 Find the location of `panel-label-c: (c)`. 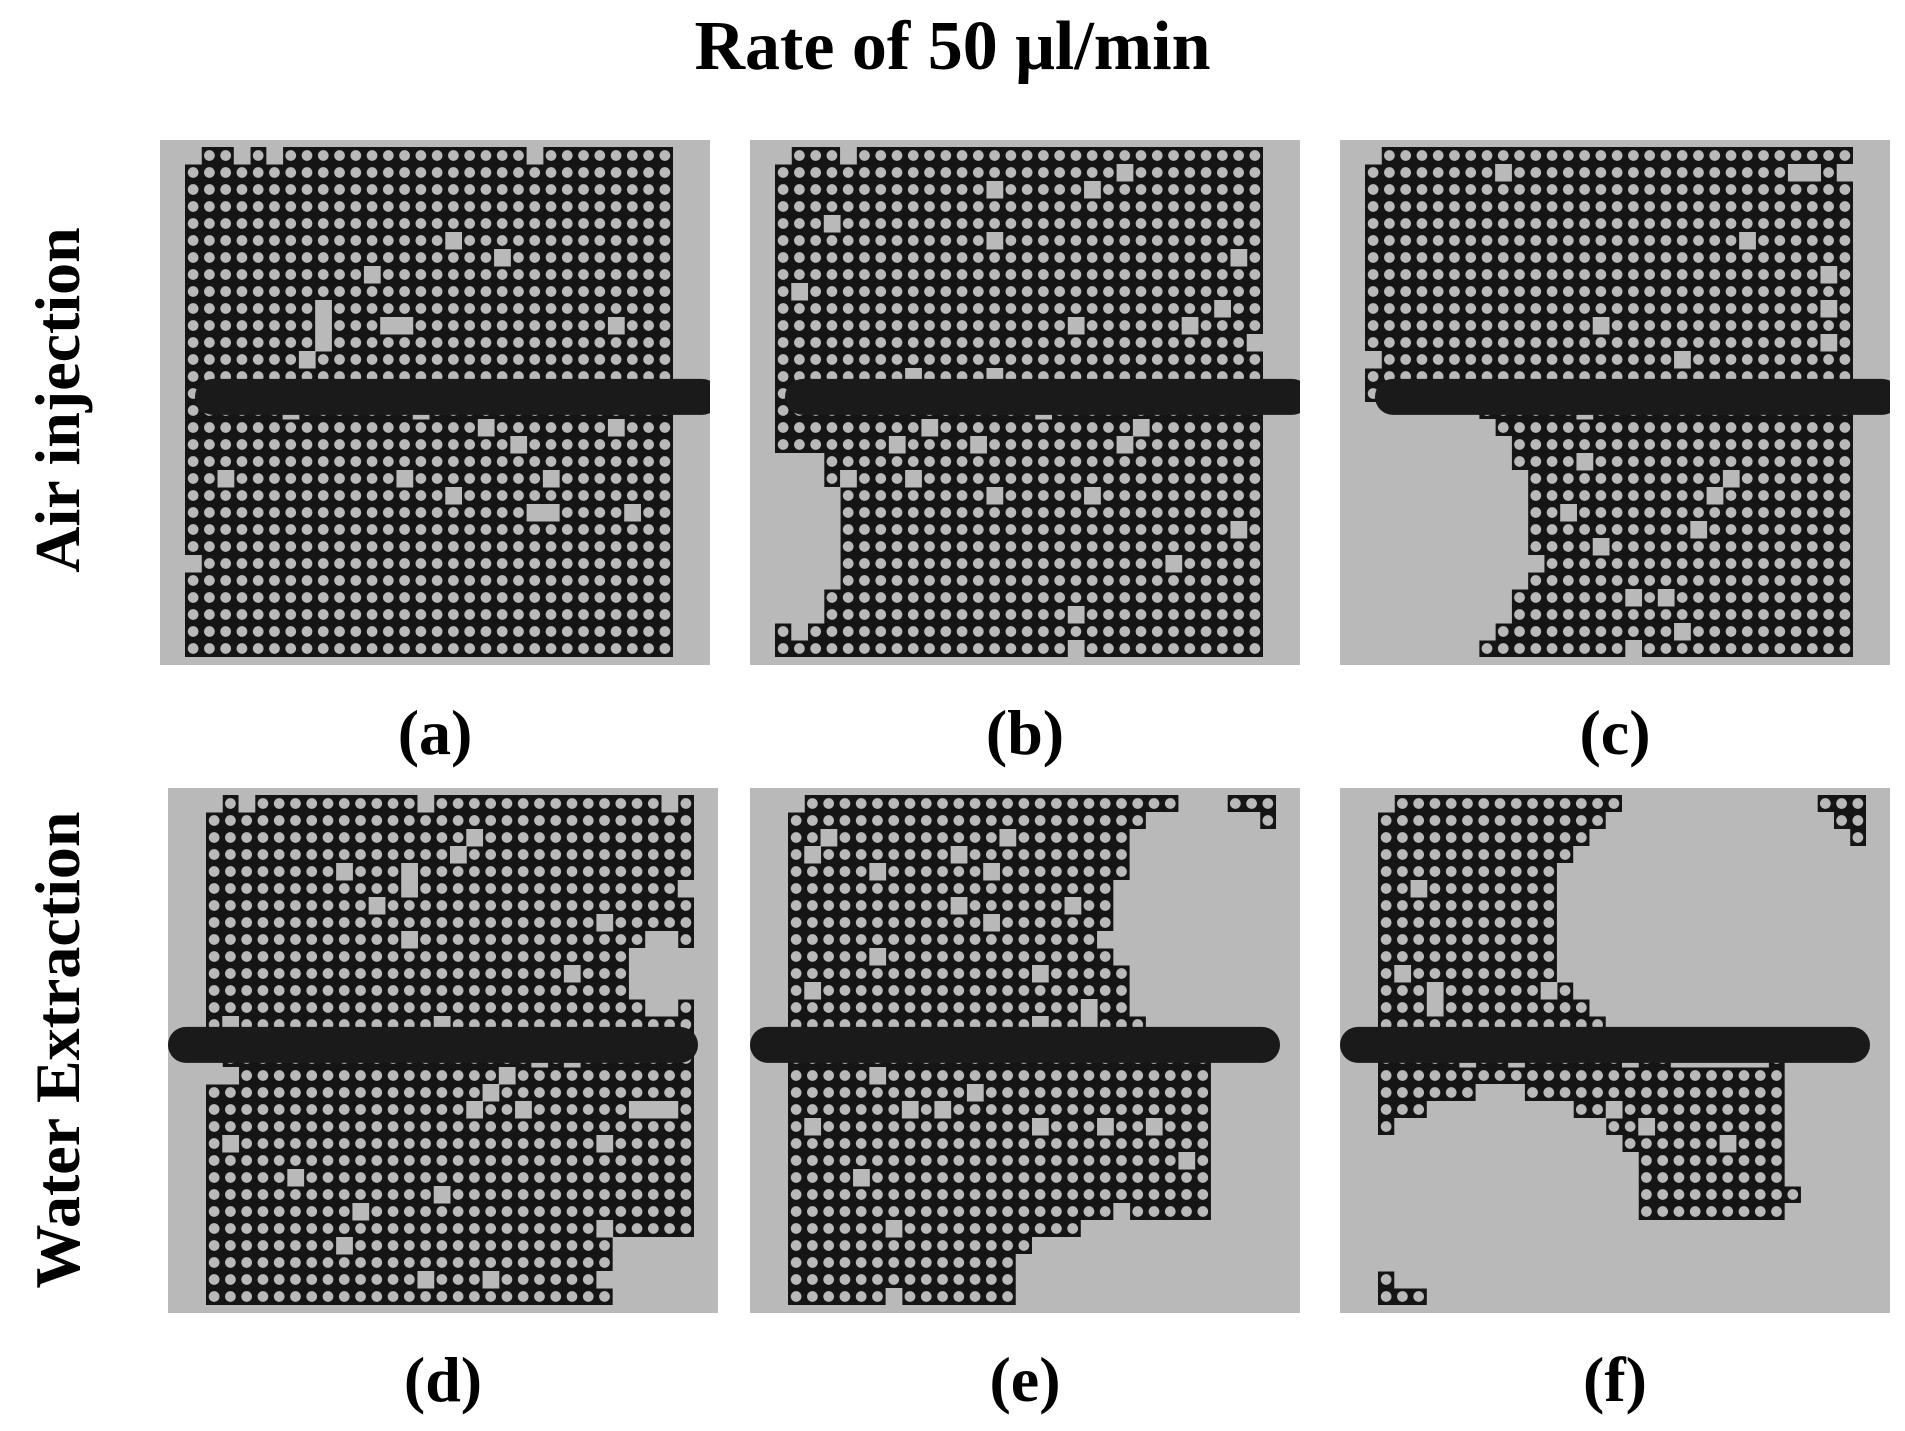

panel-label-c: (c) is located at coordinates (1615, 732).